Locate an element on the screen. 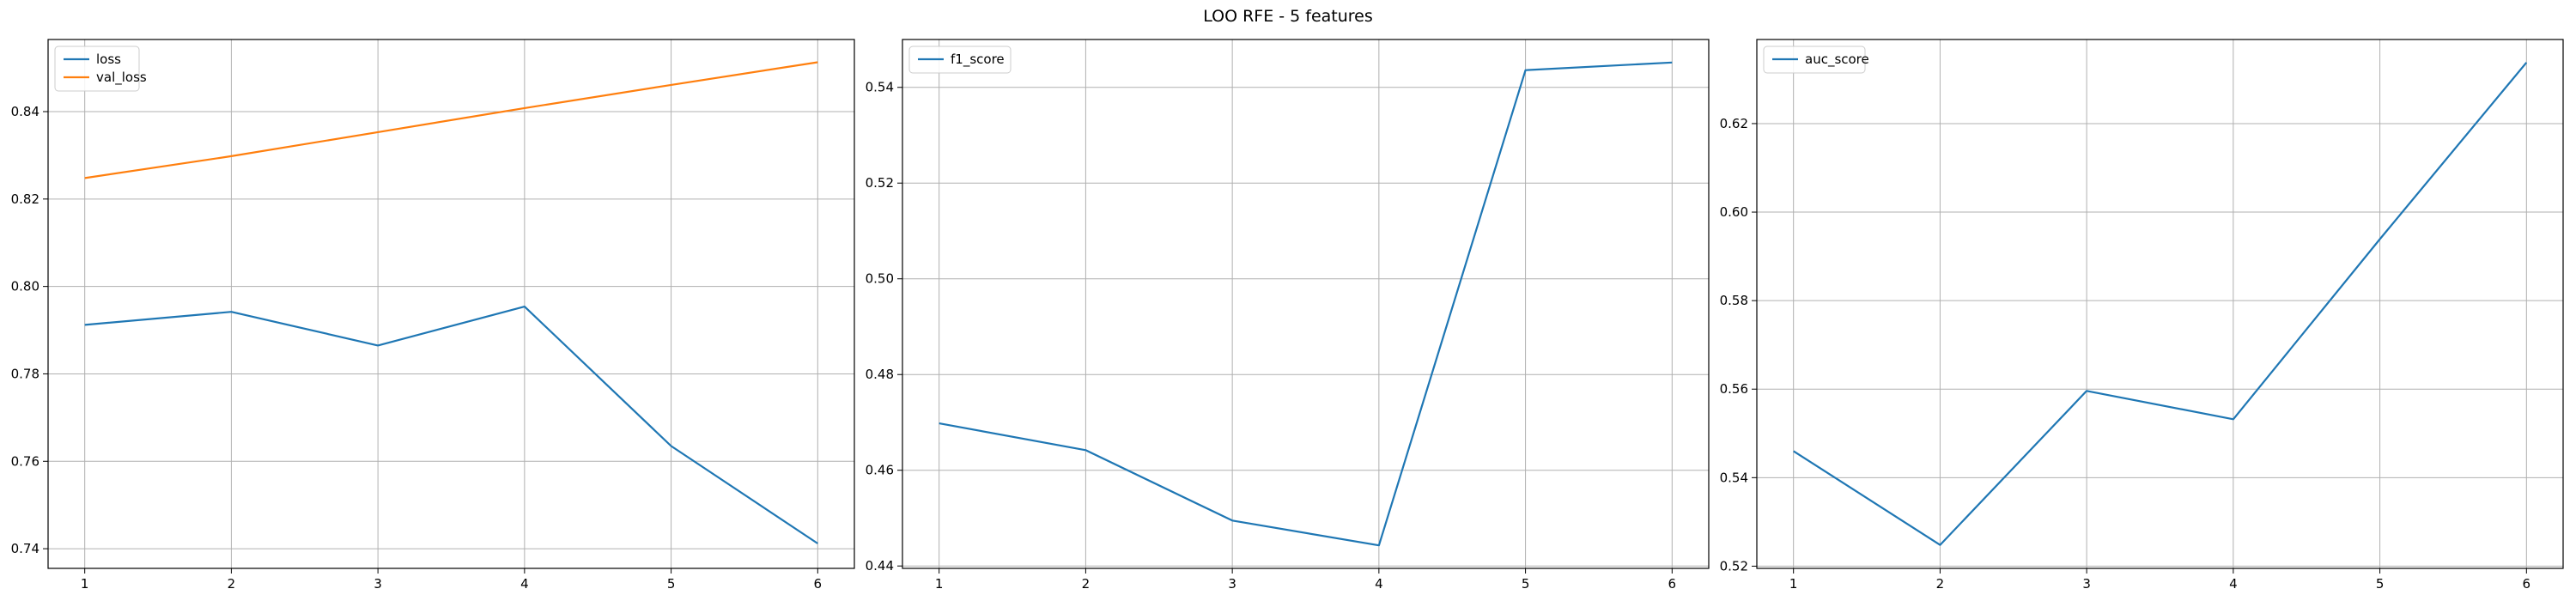 Image resolution: width=2576 pixels, height=601 pixels. legend-label: auc_score is located at coordinates (1837, 60).